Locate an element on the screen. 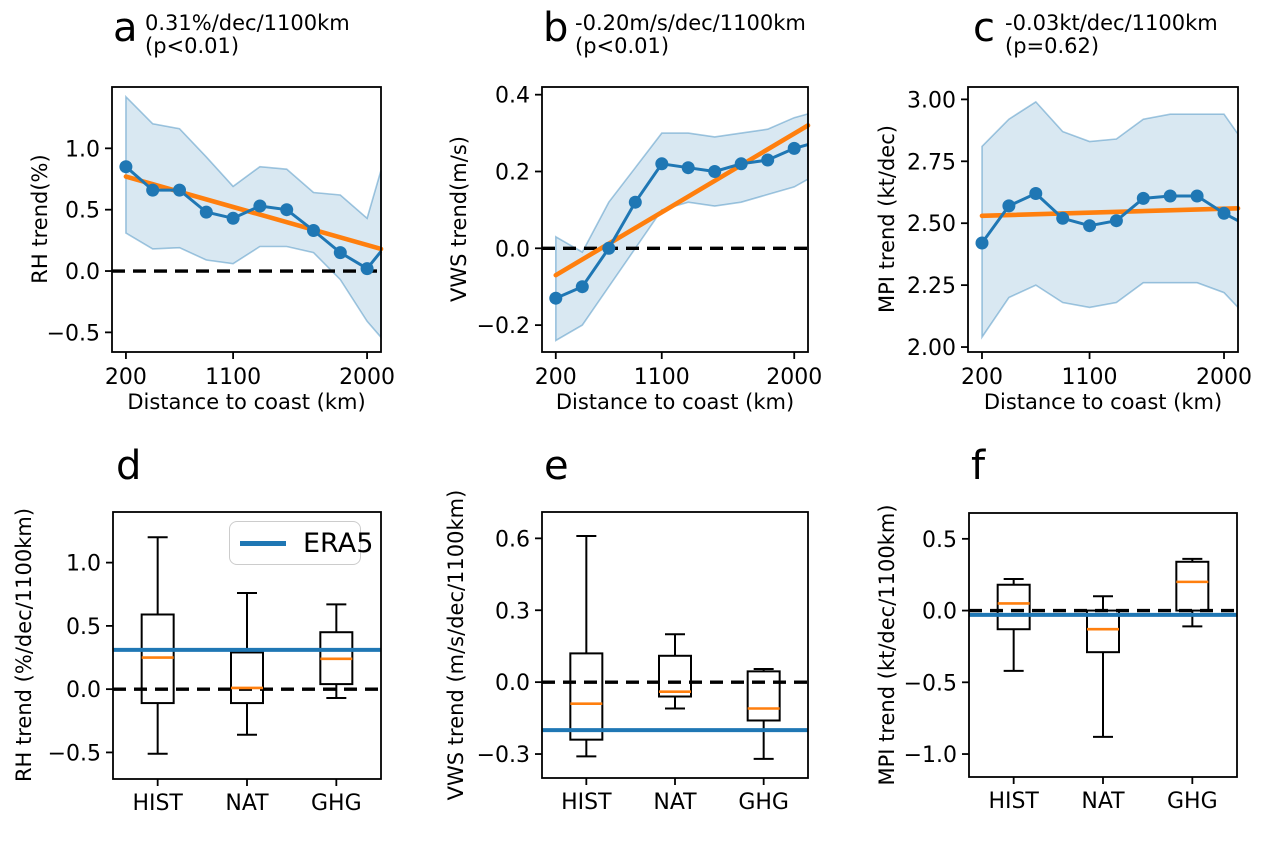 Image resolution: width=1269 pixels, height=855 pixels. trend-line-c is located at coordinates (1110, 212).